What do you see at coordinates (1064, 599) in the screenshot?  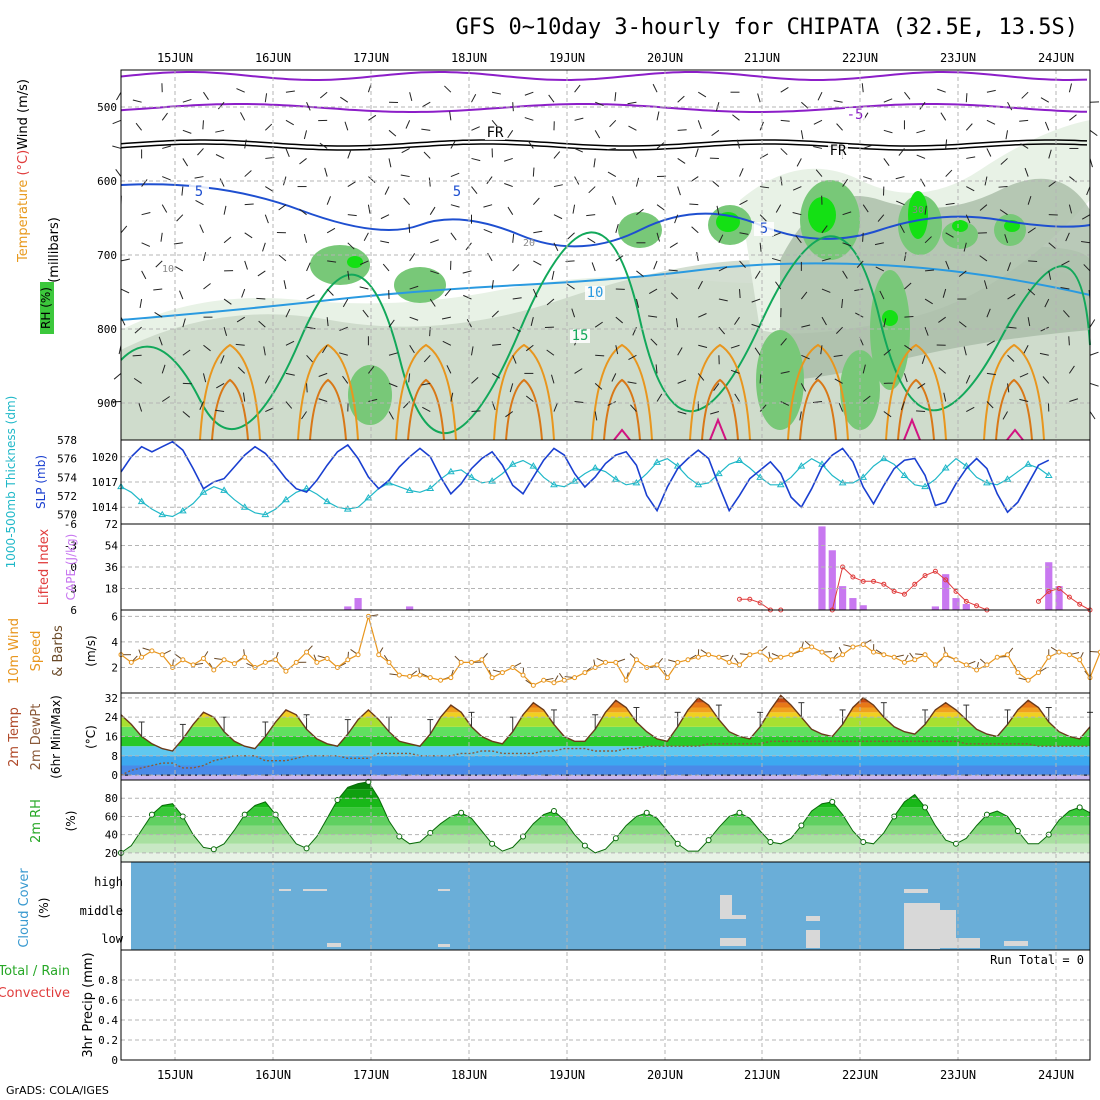 I see `lifted-line` at bounding box center [1064, 599].